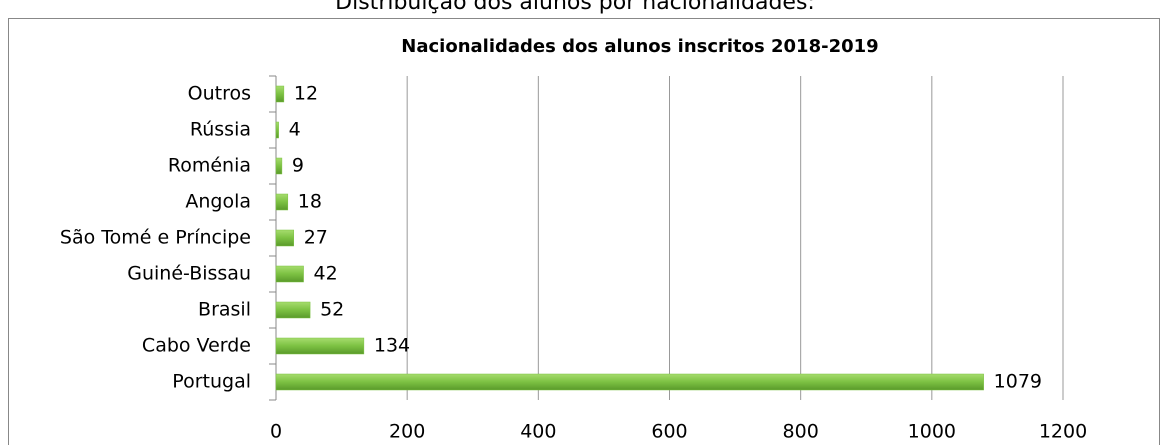  I want to click on y-tick-label: Brasil, so click(224, 310).